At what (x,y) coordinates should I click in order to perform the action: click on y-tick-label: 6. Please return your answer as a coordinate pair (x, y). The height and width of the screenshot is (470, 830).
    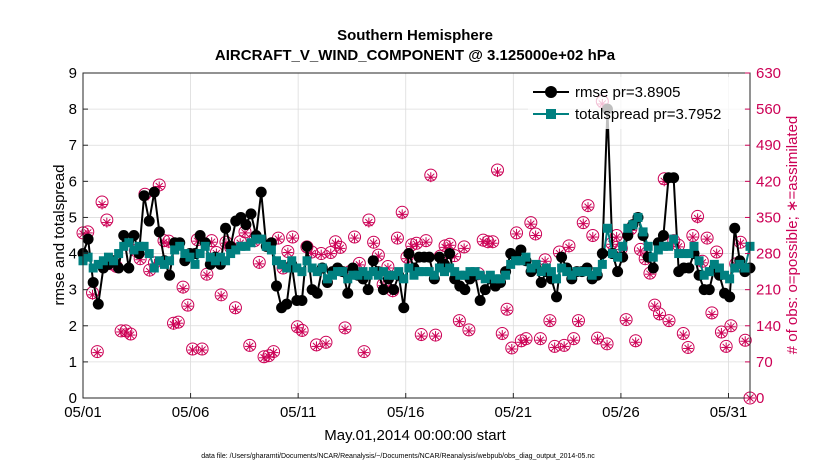
    Looking at the image, I should click on (73, 181).